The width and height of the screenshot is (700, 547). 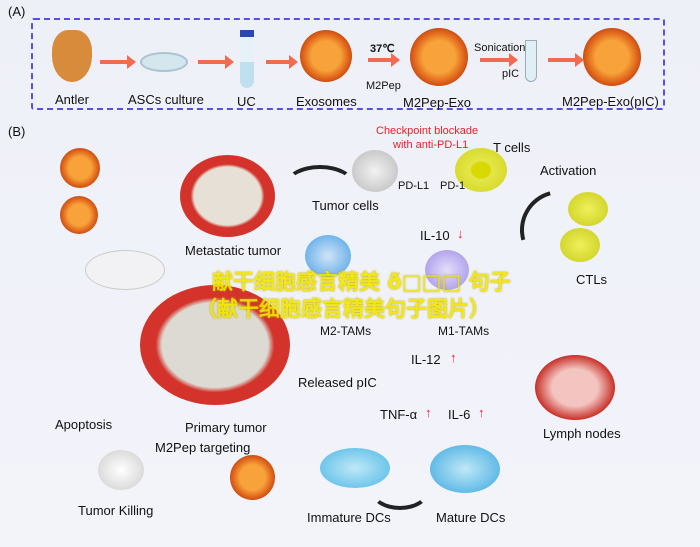 What do you see at coordinates (166, 99) in the screenshot?
I see `step-ascs-culture: ASCs culture` at bounding box center [166, 99].